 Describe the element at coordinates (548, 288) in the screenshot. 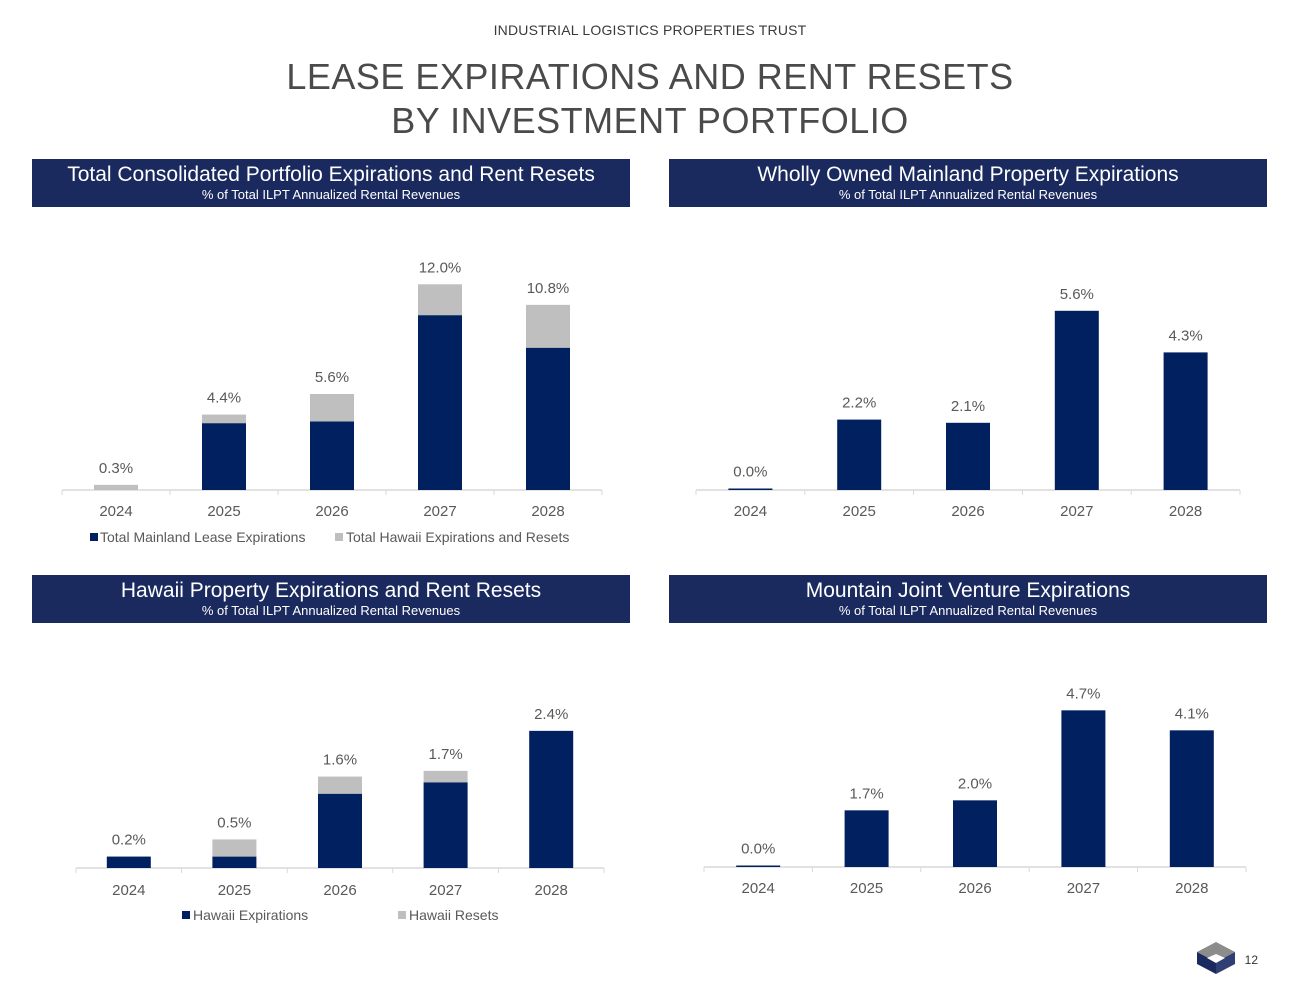

I see `data-label-2028: 10.8%` at that location.